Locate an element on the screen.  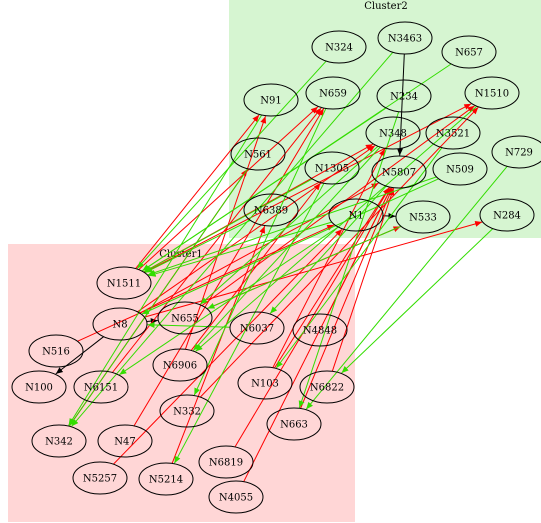
node-label: N657 is located at coordinates (469, 53).